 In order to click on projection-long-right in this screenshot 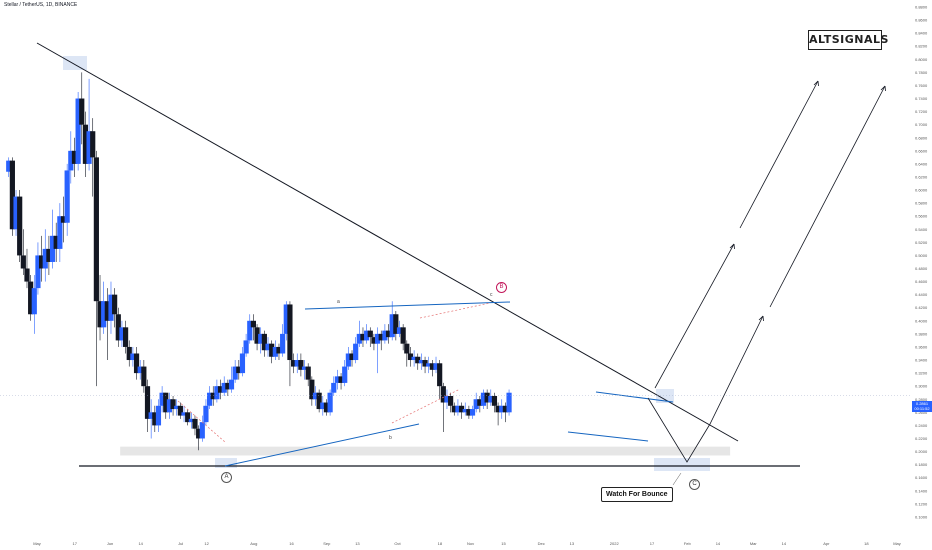, I will do `click(827, 196)`.